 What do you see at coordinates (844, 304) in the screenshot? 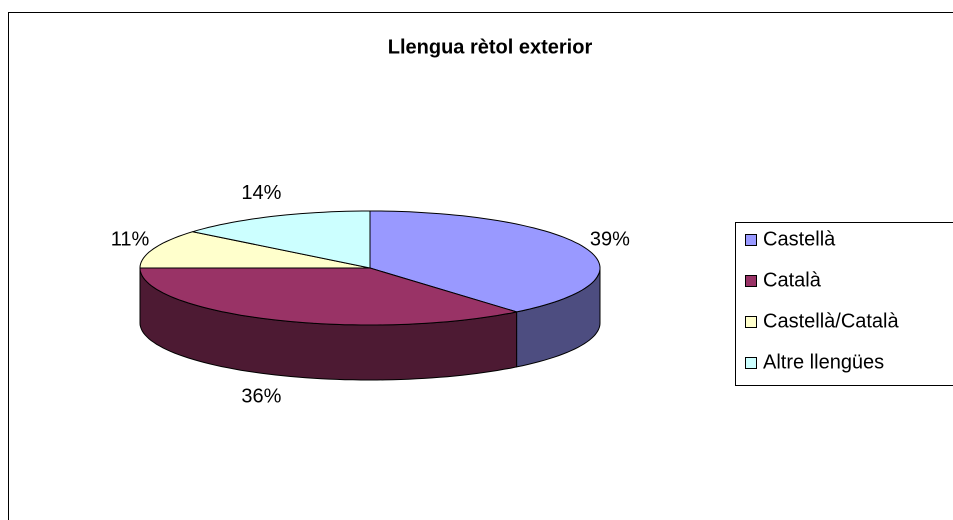
I see `legend-box` at bounding box center [844, 304].